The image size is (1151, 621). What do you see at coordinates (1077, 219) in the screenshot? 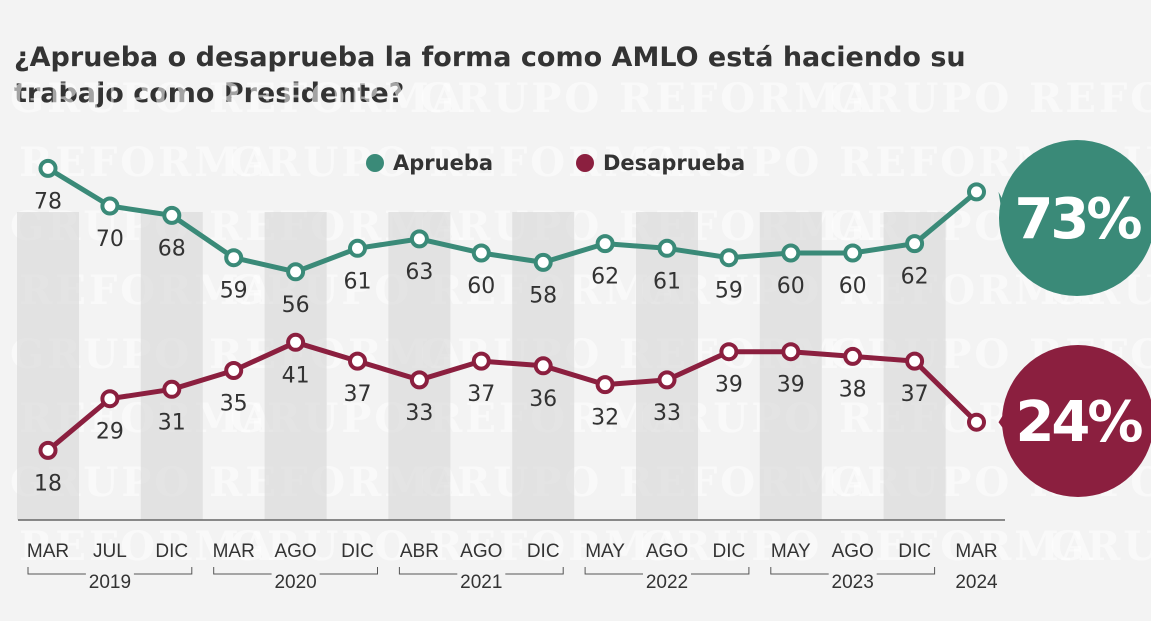
I see `aprueba-final-value: 73%` at bounding box center [1077, 219].